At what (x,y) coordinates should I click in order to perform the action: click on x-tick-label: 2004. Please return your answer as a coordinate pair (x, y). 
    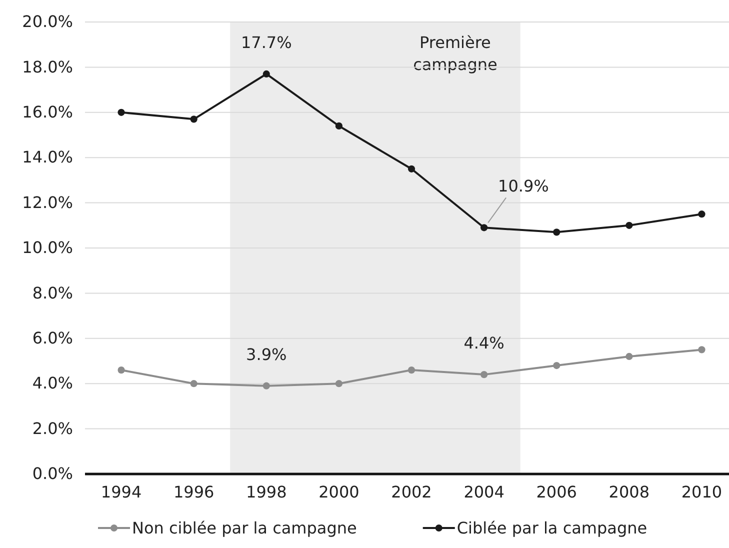
    Looking at the image, I should click on (484, 492).